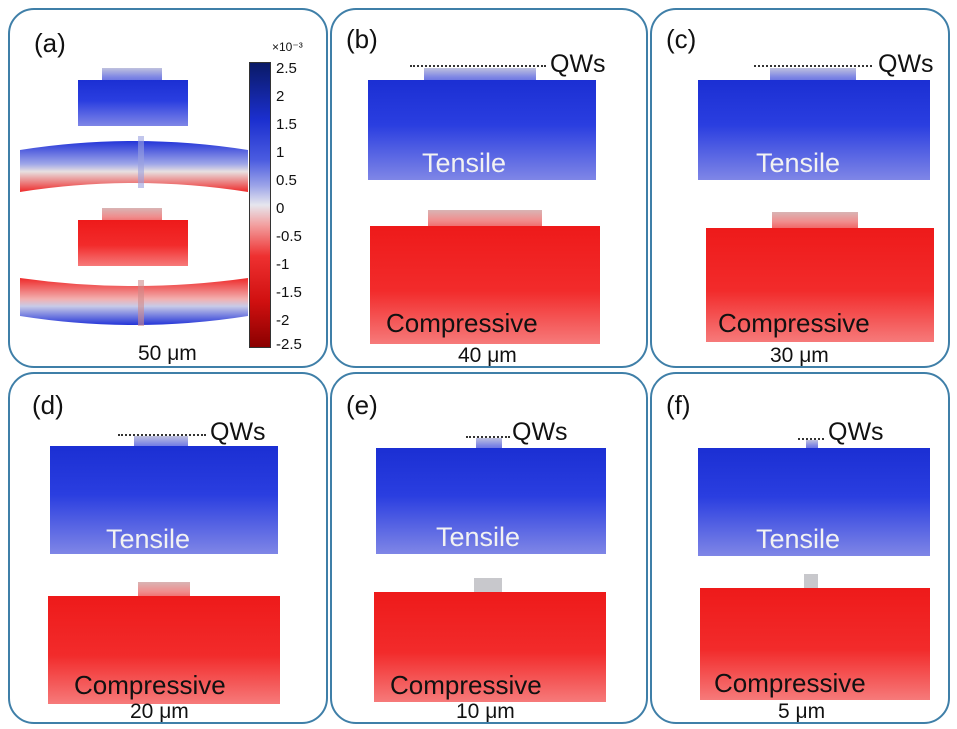 This screenshot has height=729, width=957. Describe the element at coordinates (260, 205) in the screenshot. I see `colorbar` at that location.